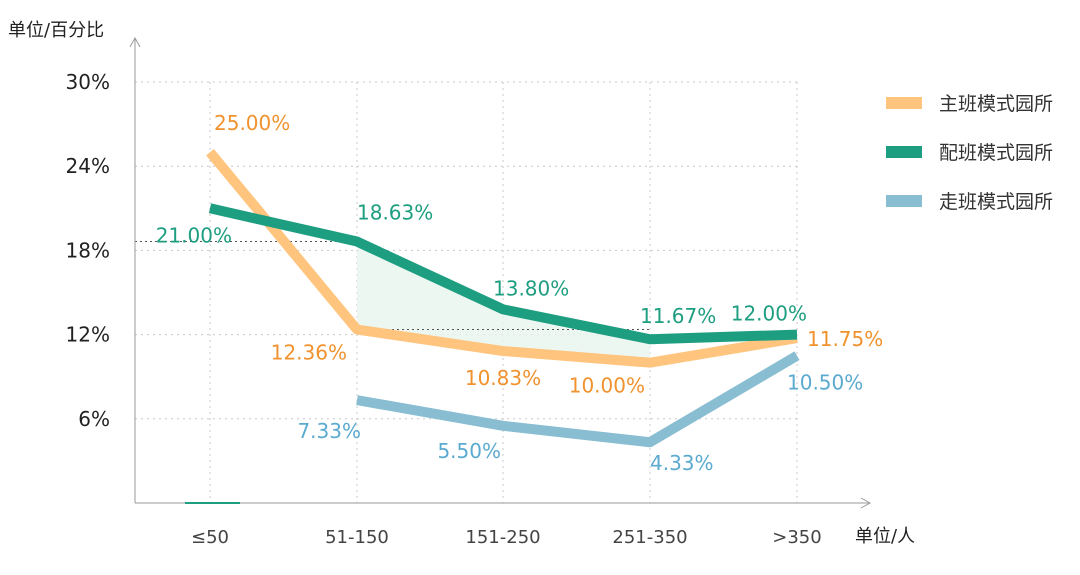  What do you see at coordinates (649, 537) in the screenshot?
I see `x-tick-label: 251-350` at bounding box center [649, 537].